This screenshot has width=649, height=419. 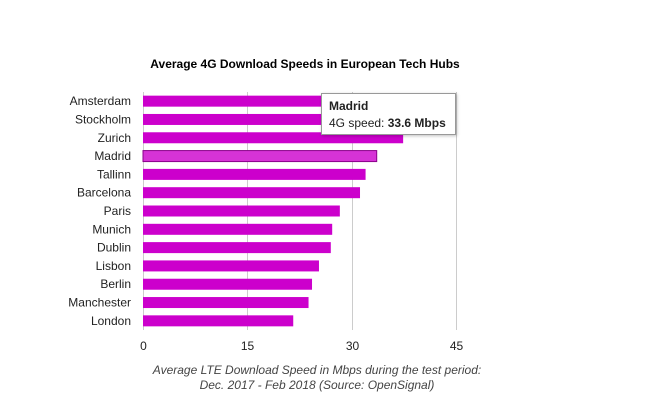 What do you see at coordinates (113, 266) in the screenshot?
I see `category-label: Lisbon` at bounding box center [113, 266].